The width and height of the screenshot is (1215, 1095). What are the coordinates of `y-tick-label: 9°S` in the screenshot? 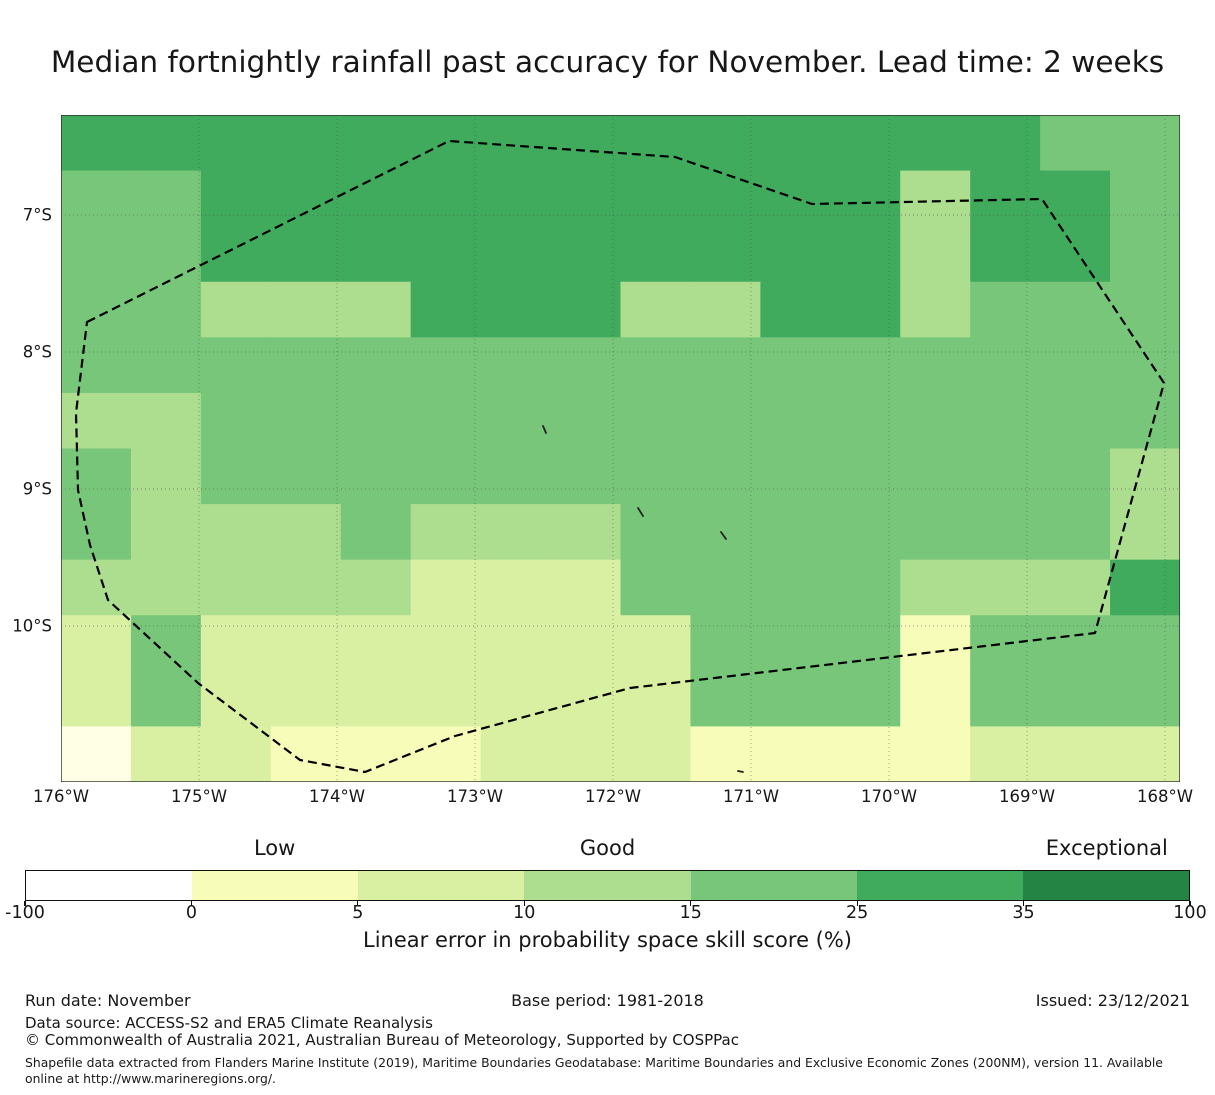 It's located at (37, 489).